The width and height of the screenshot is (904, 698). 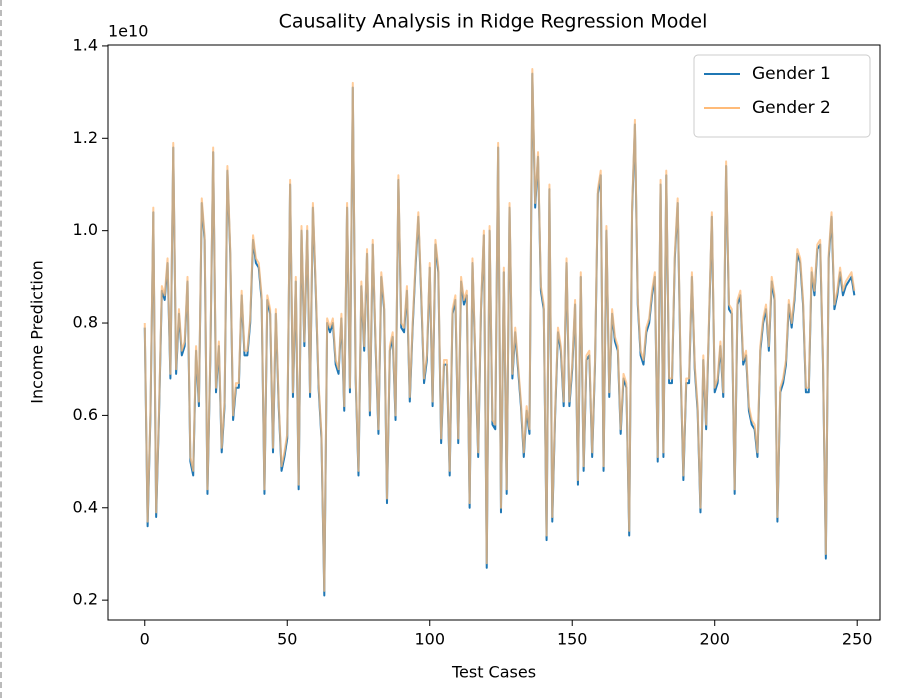 What do you see at coordinates (128, 31) in the screenshot?
I see `y-offset-label: 1e10` at bounding box center [128, 31].